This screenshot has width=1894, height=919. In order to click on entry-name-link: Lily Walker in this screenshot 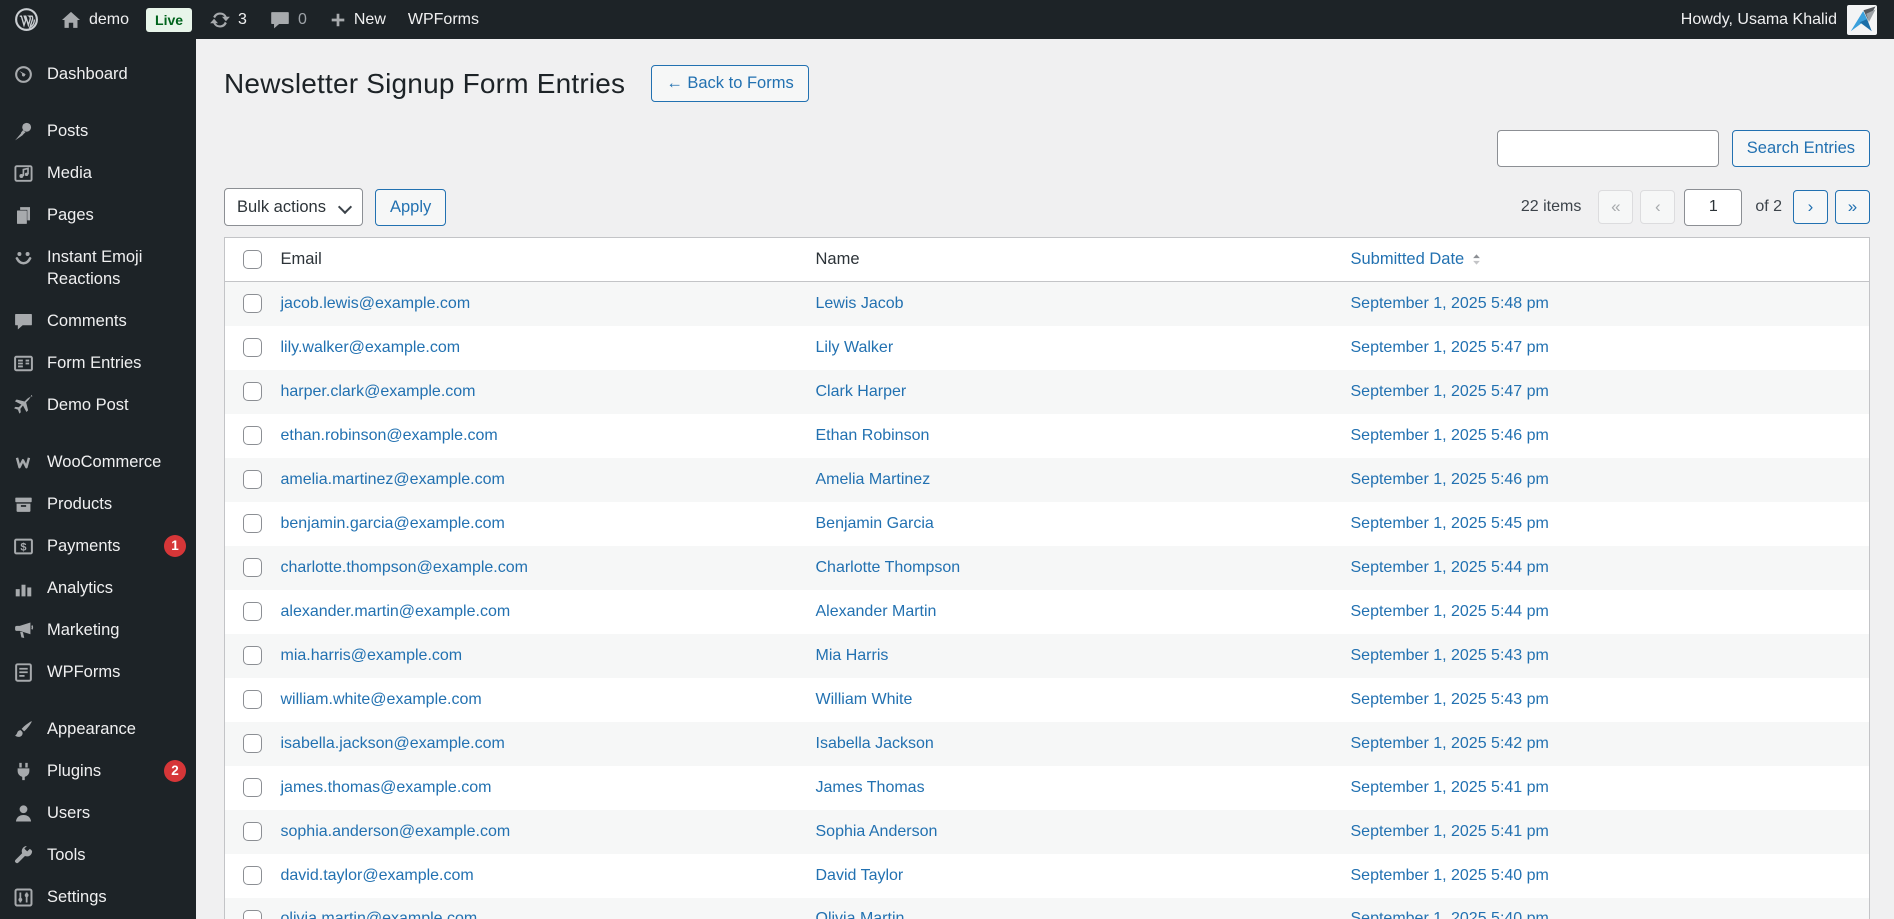, I will do `click(854, 347)`.